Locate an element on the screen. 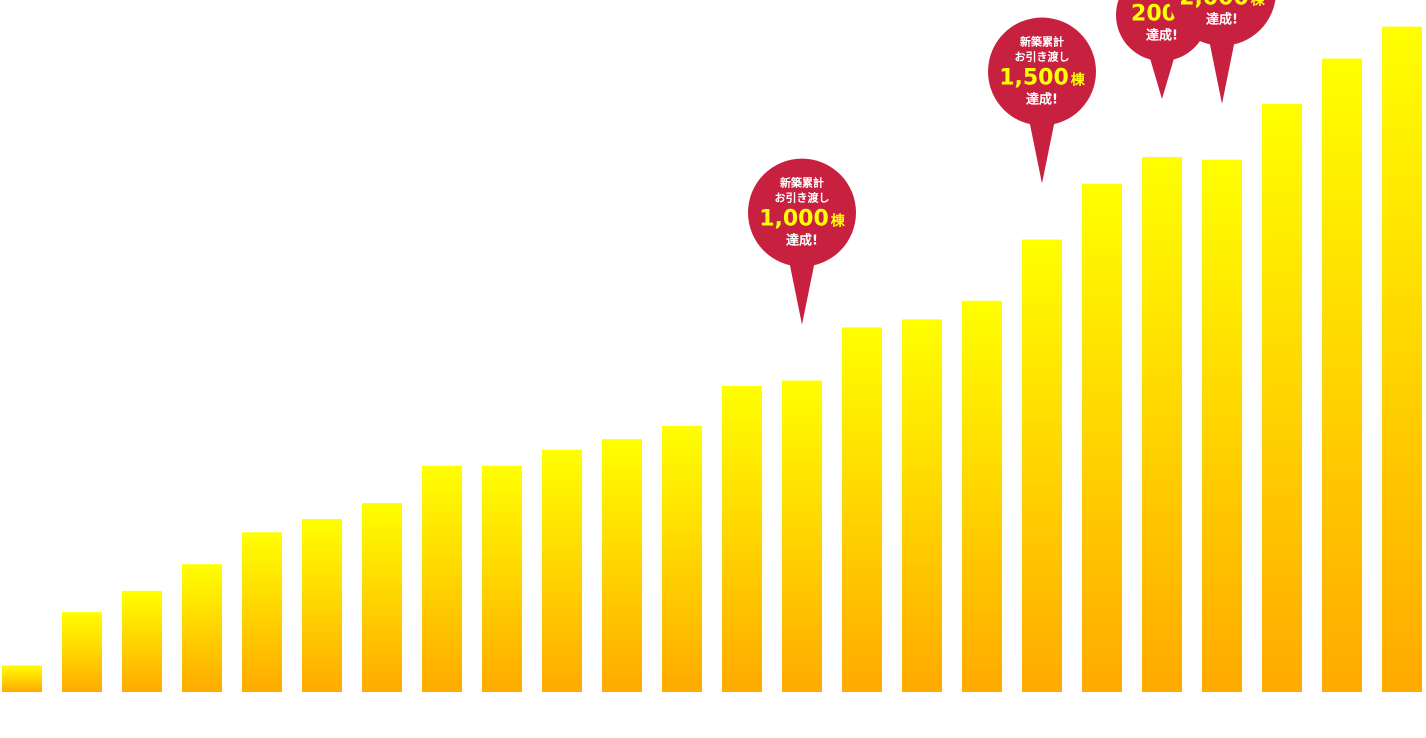 The width and height of the screenshot is (1426, 738). milestone-number: 1,000 棟 is located at coordinates (802, 219).